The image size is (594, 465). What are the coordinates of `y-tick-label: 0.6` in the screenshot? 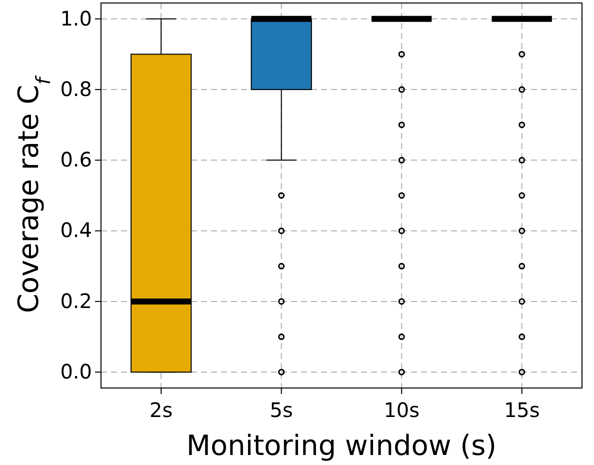 It's located at (76, 160).